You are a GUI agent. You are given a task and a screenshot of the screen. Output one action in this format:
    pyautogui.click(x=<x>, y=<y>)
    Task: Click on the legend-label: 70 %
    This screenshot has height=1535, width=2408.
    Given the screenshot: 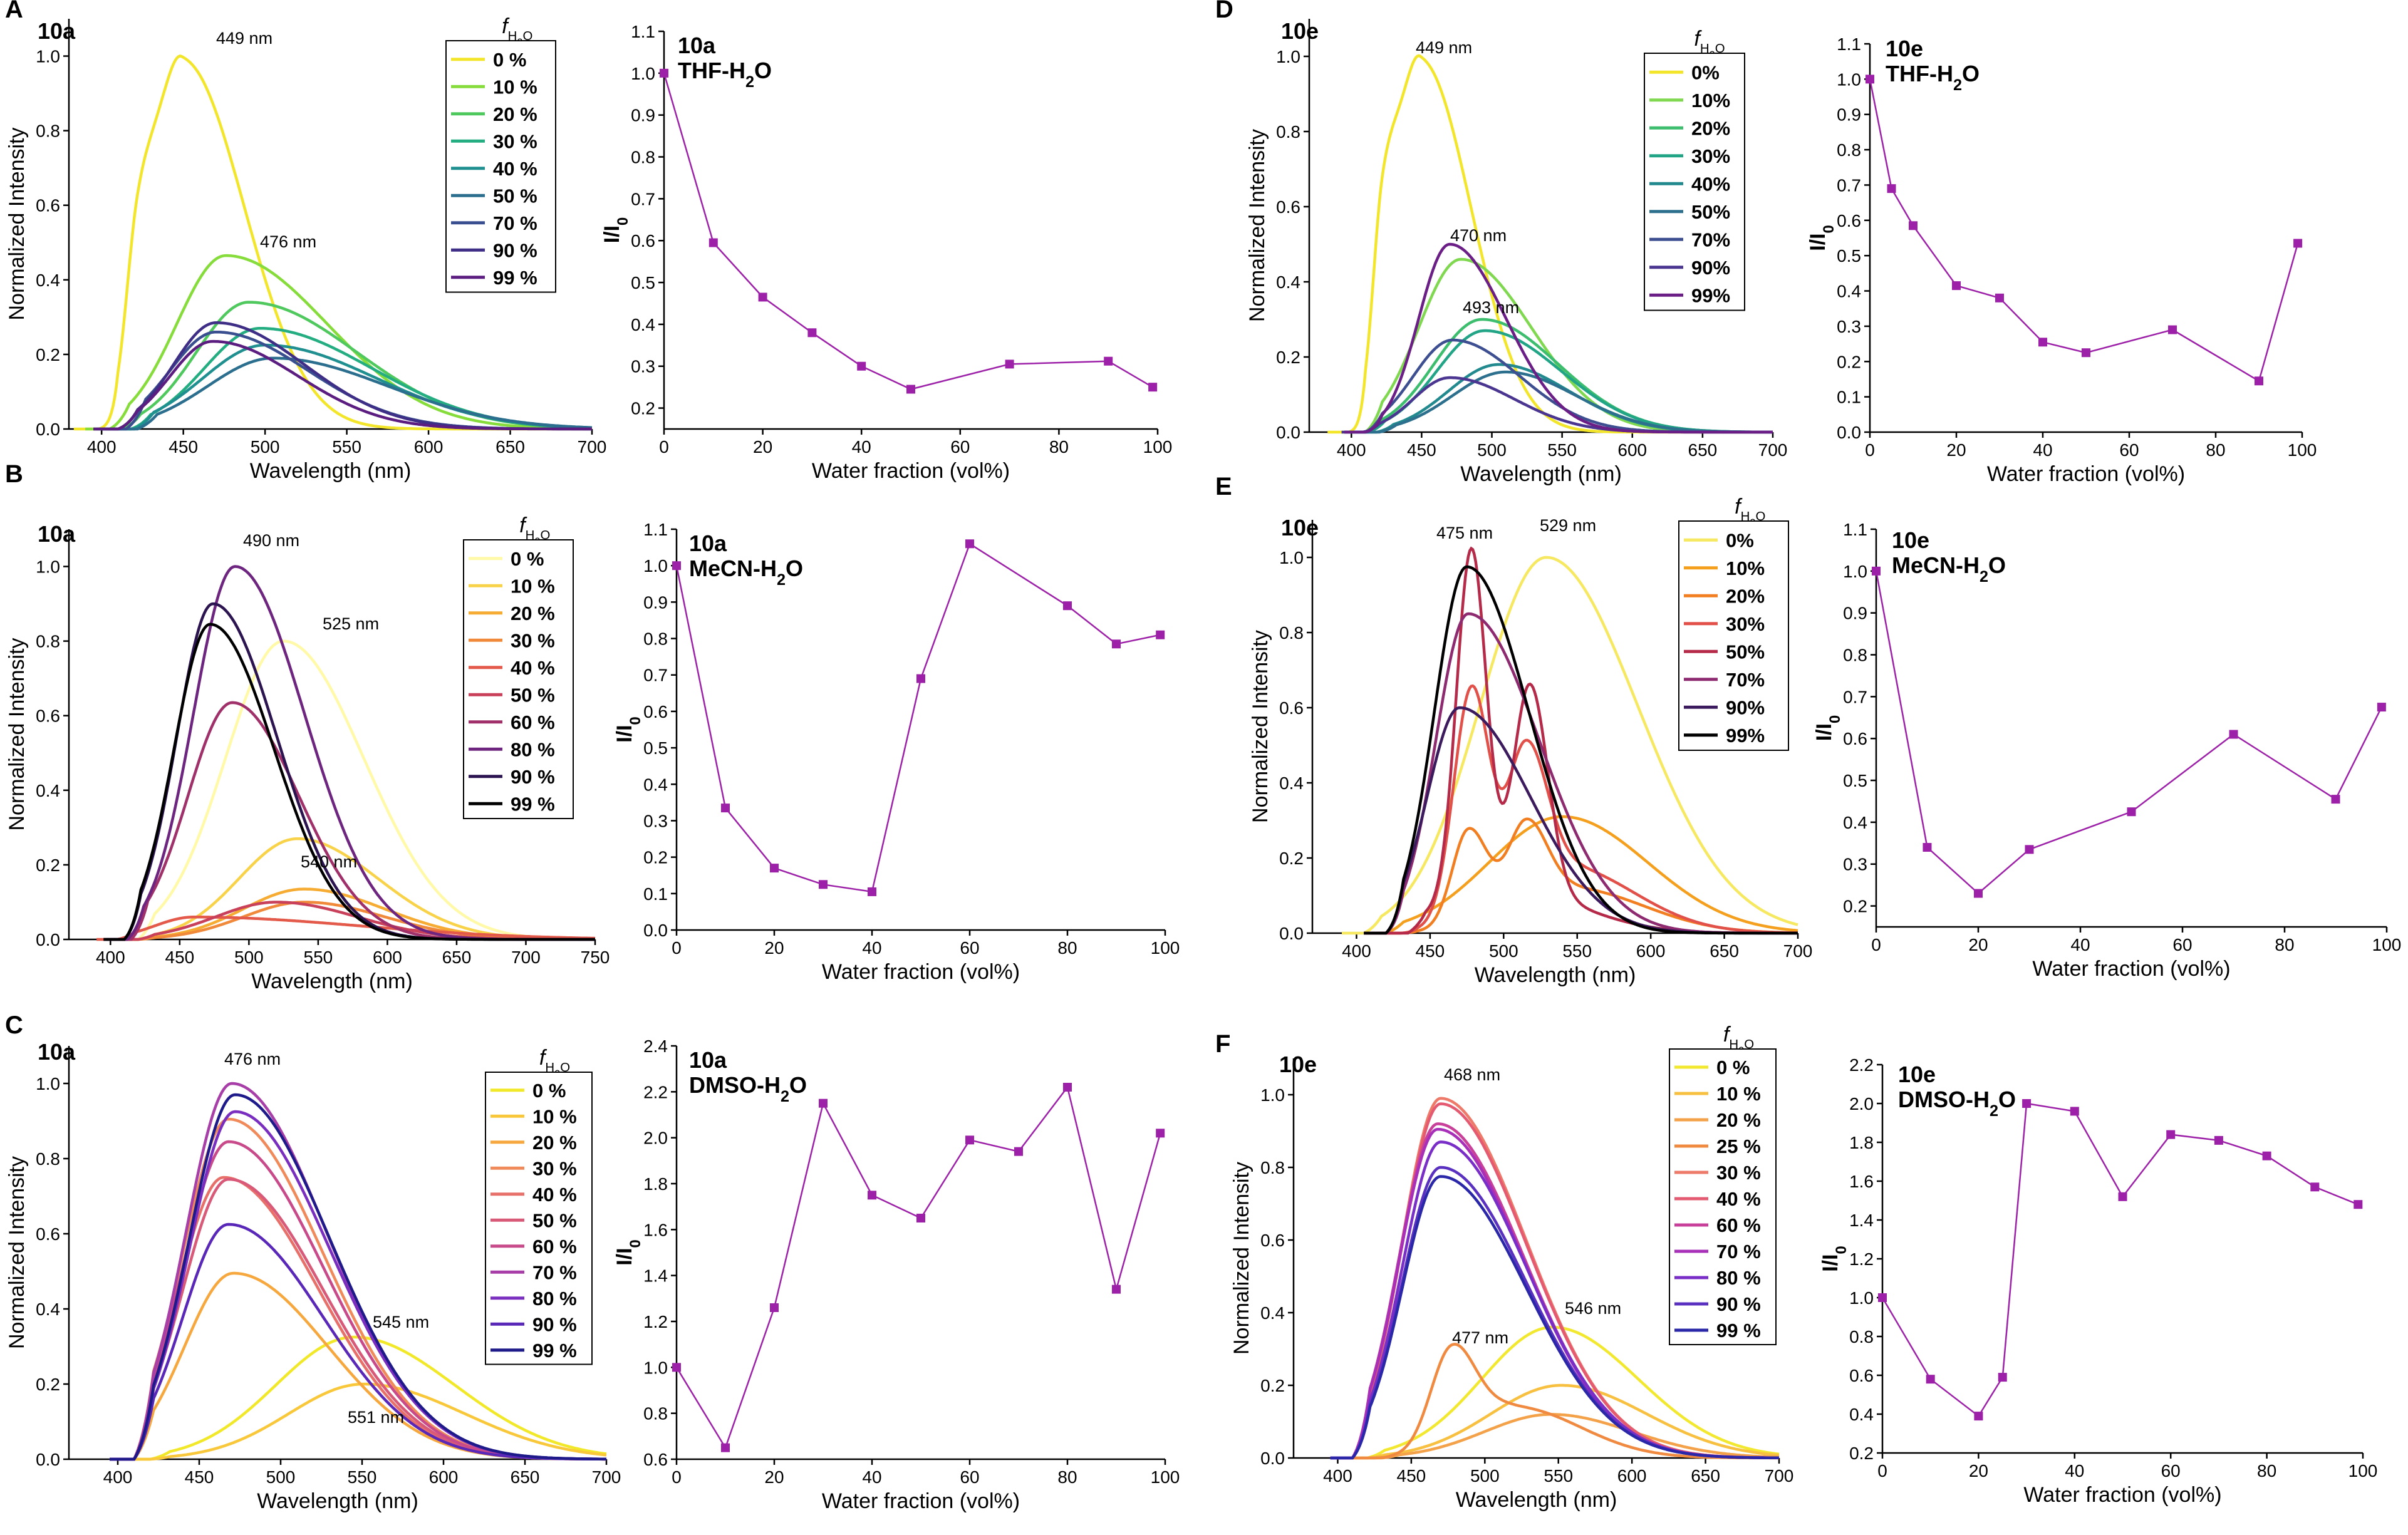 What is the action you would take?
    pyautogui.click(x=1739, y=1252)
    